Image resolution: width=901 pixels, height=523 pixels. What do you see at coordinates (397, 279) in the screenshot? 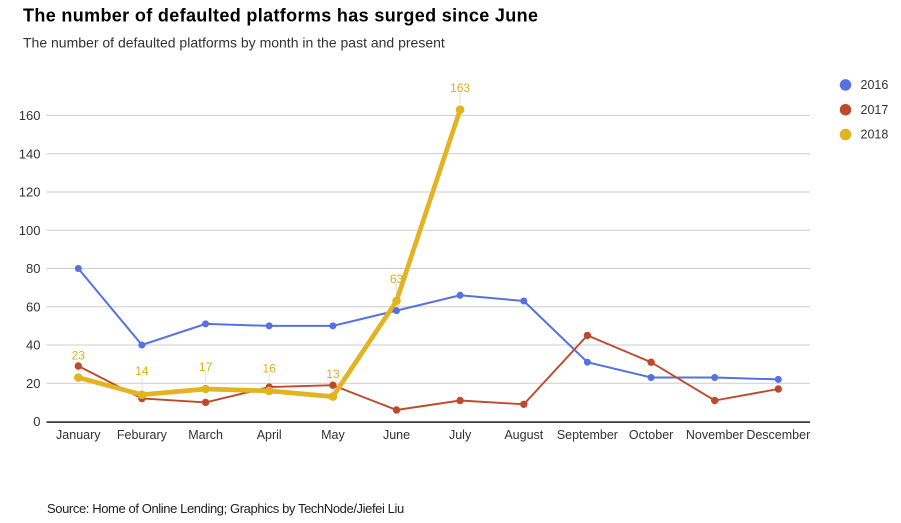
I see `svg-text: 63` at bounding box center [397, 279].